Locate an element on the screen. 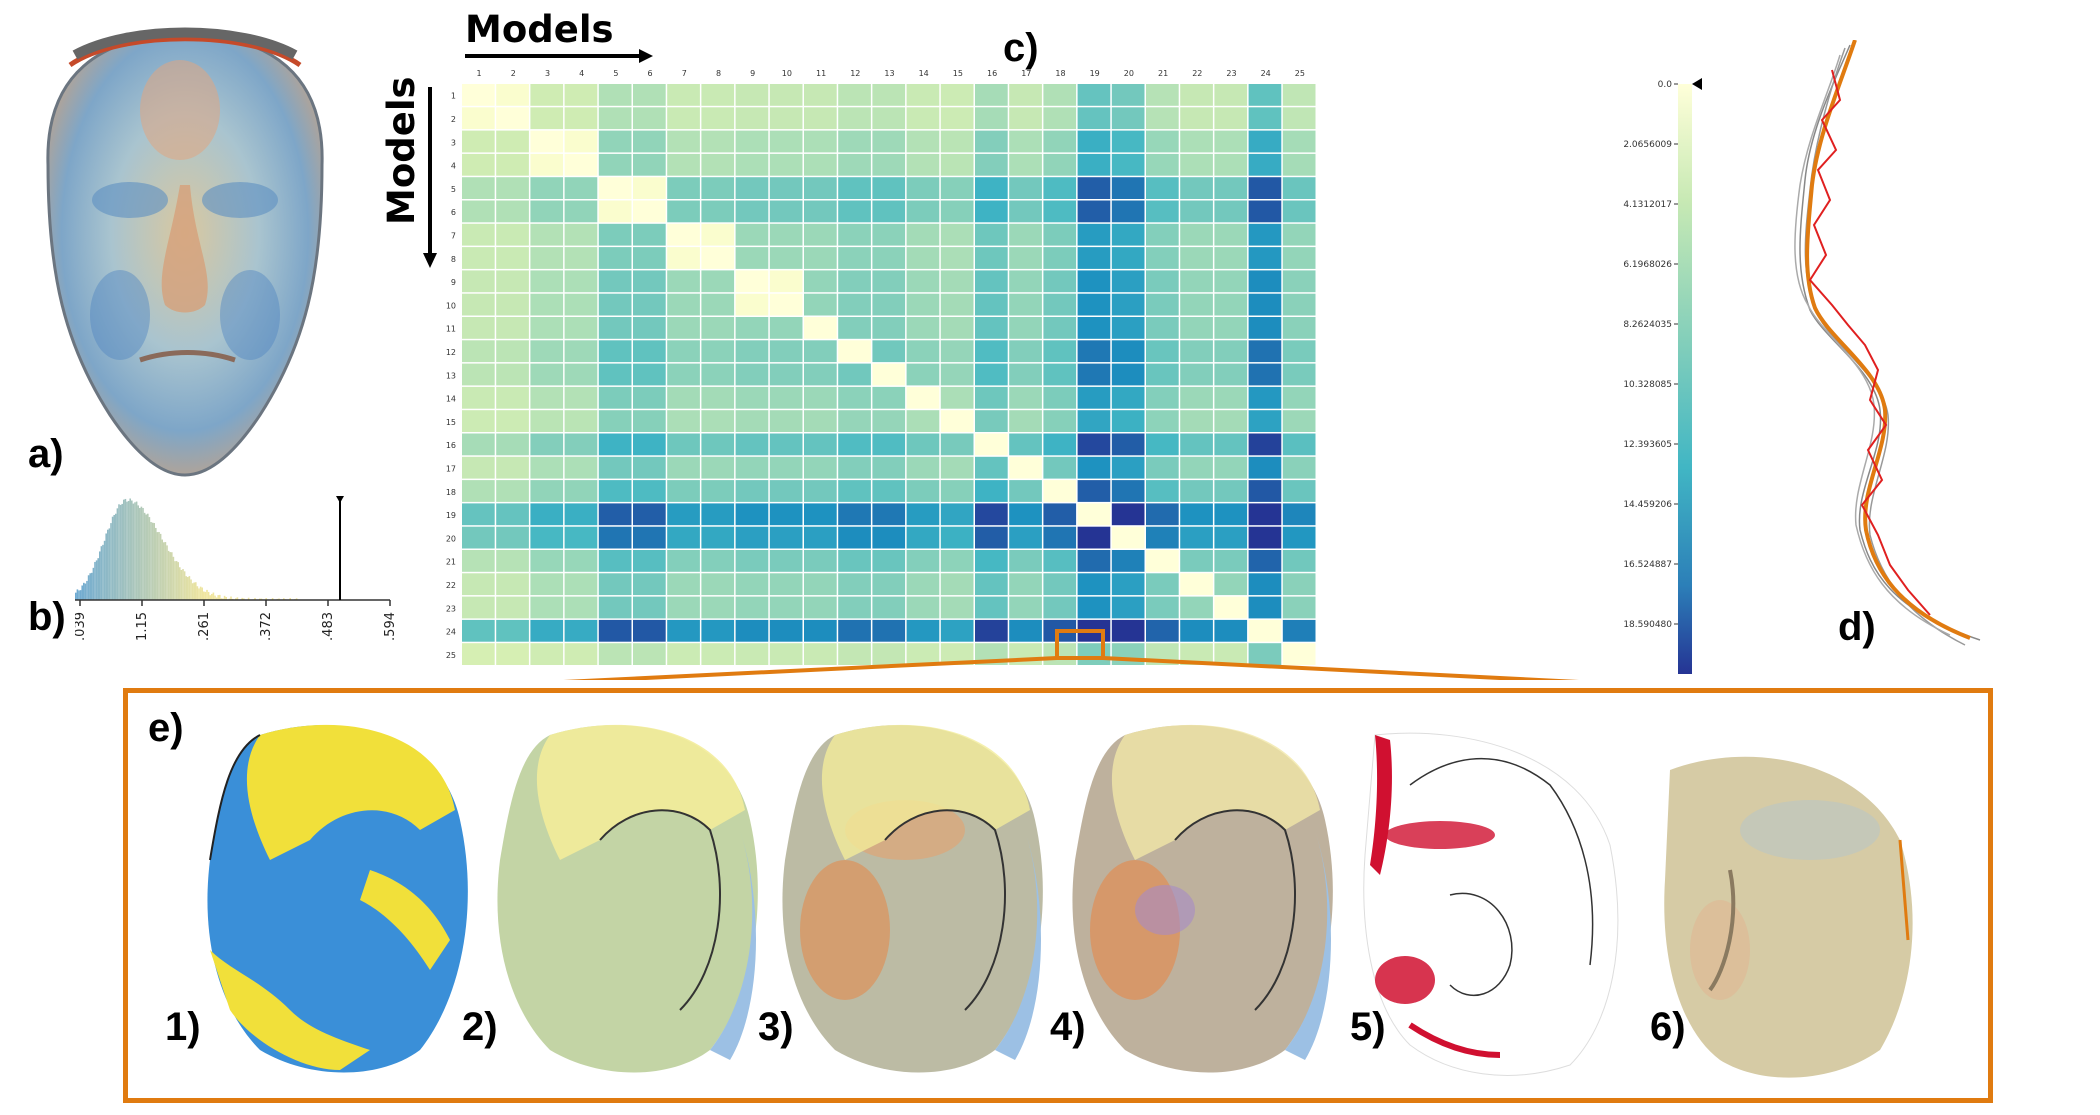  matrix-row-label: 18 is located at coordinates (451, 492).